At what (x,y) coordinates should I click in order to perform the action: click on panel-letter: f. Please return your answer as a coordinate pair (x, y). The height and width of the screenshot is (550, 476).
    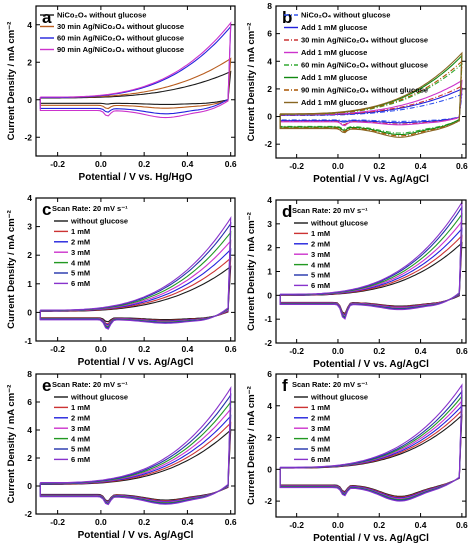
    Looking at the image, I should click on (285, 385).